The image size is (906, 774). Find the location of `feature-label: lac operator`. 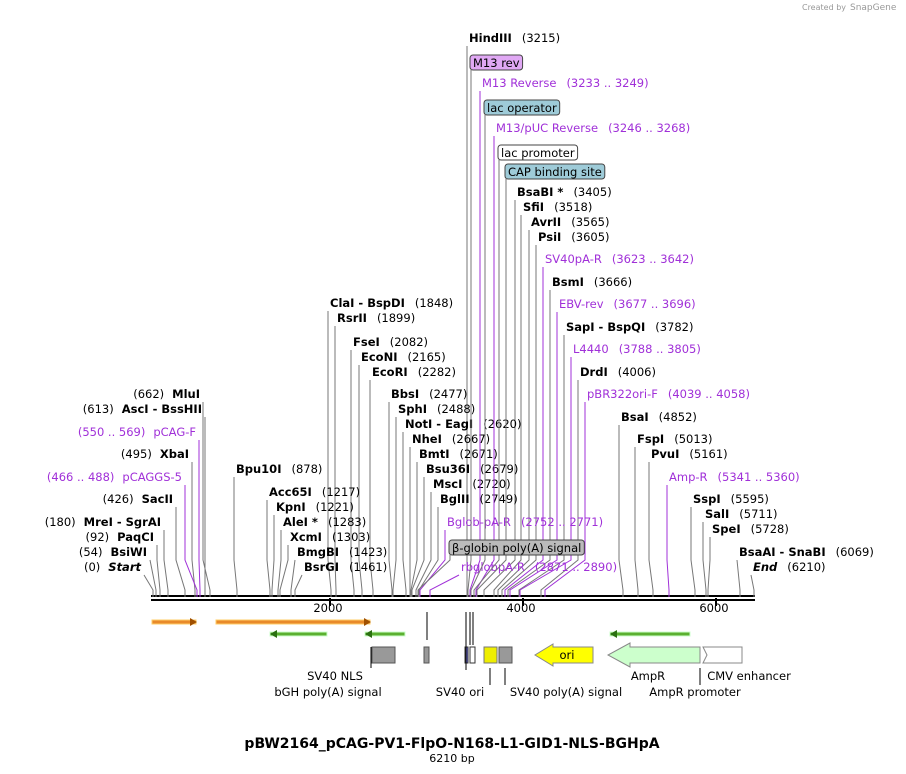

feature-label: lac operator is located at coordinates (522, 108).